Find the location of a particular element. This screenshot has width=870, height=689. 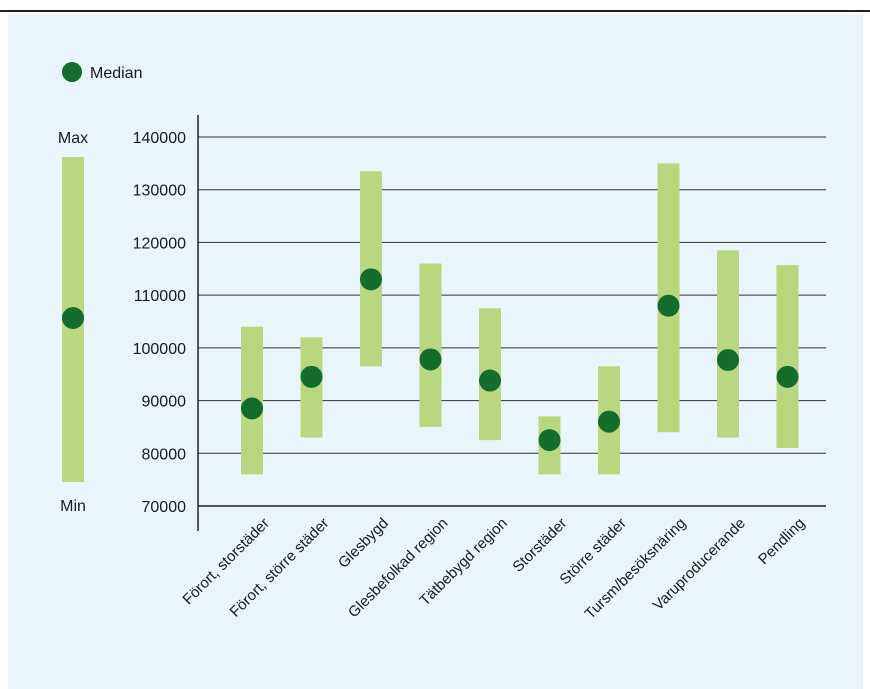

key-min-label: Min is located at coordinates (73, 506).